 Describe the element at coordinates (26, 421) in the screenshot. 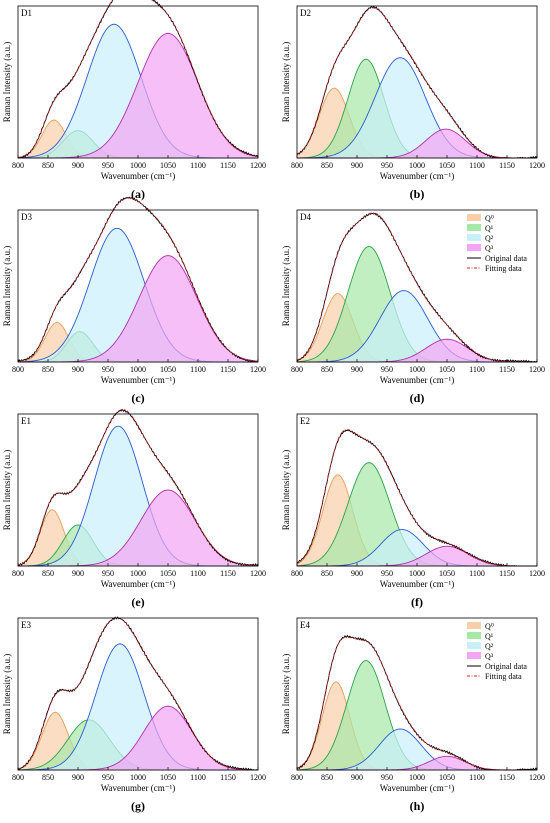

I see `panel-name: E1` at that location.